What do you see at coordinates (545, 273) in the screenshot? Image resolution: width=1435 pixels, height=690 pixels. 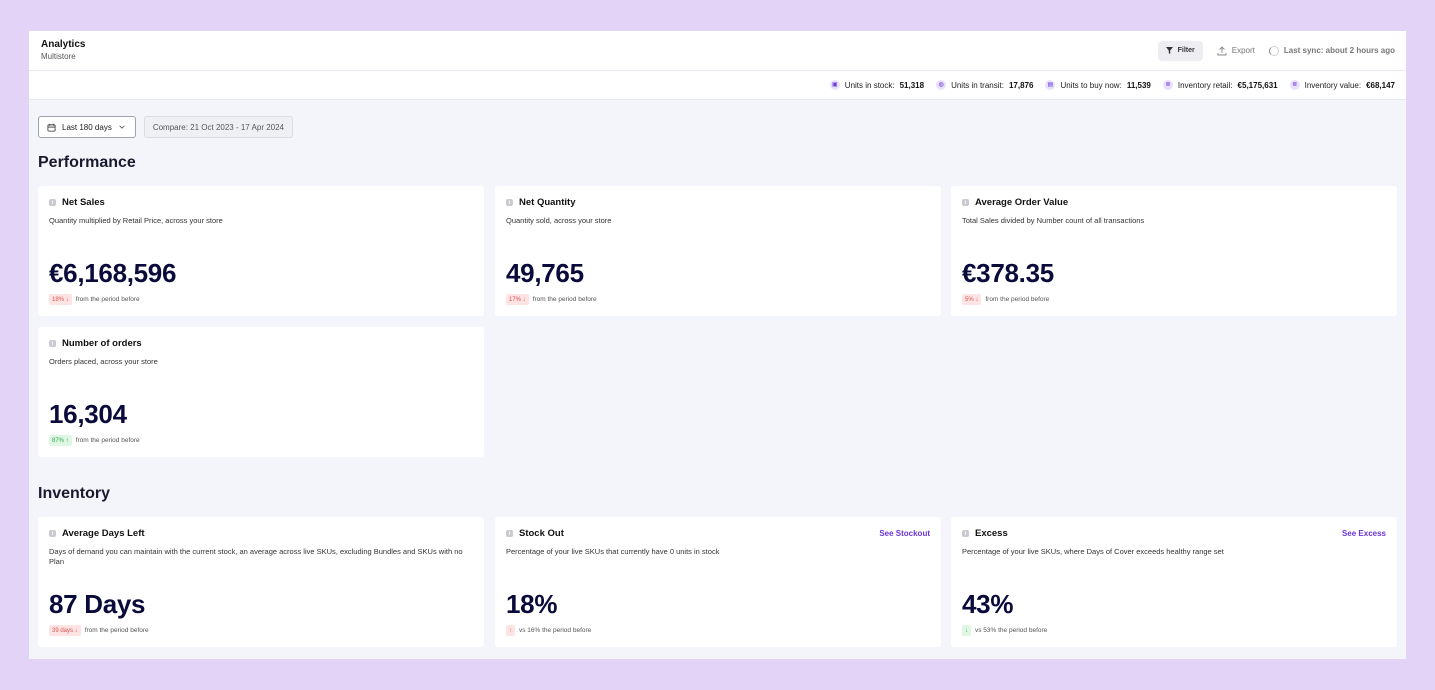 I see `card-value: 49,765` at bounding box center [545, 273].